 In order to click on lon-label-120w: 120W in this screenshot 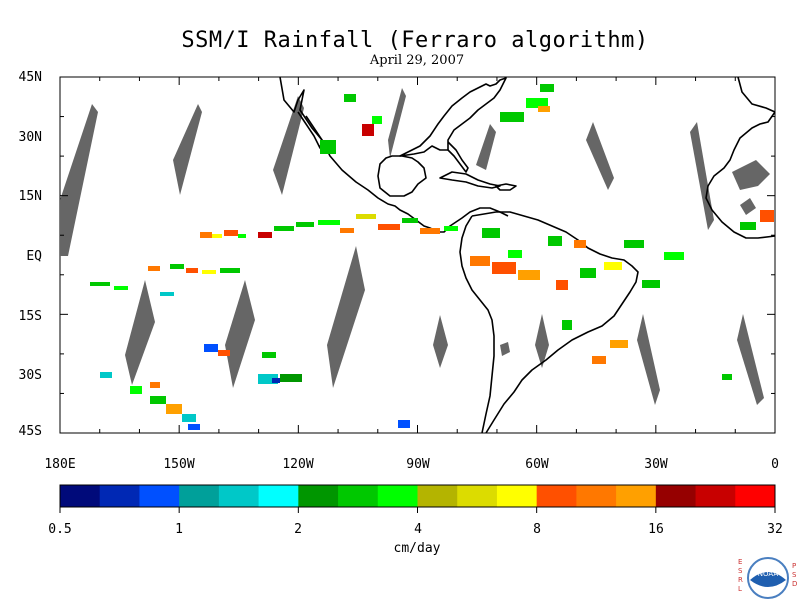, I will do `click(298, 464)`.